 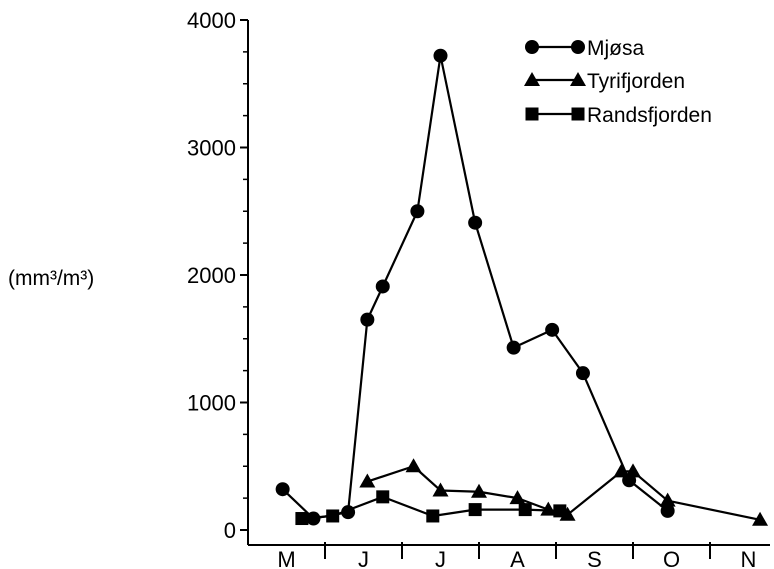 I want to click on series, so click(x=431, y=508).